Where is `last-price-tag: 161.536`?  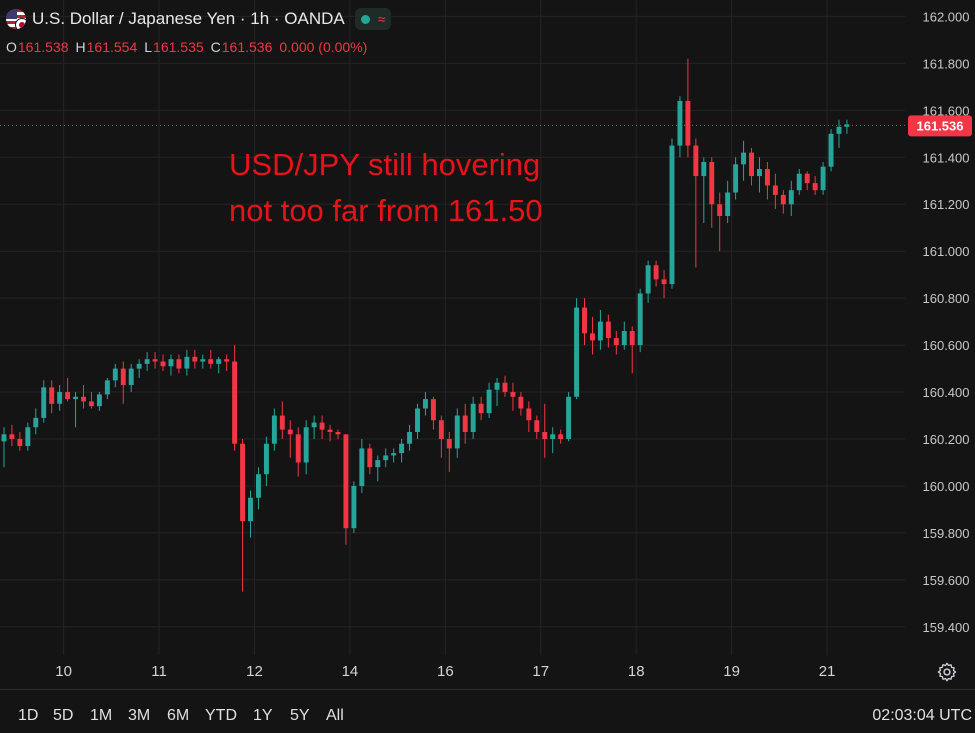
last-price-tag: 161.536 is located at coordinates (940, 126).